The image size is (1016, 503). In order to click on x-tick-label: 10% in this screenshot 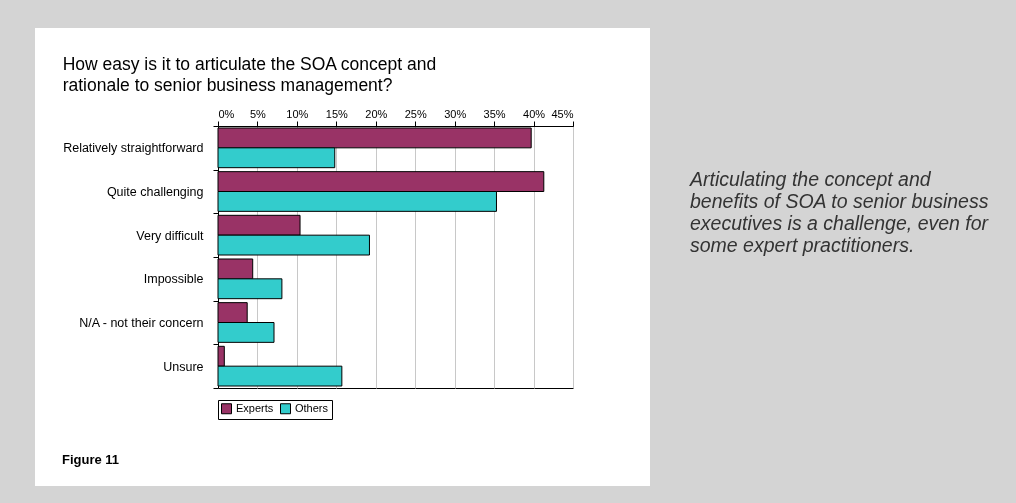, I will do `click(297, 113)`.